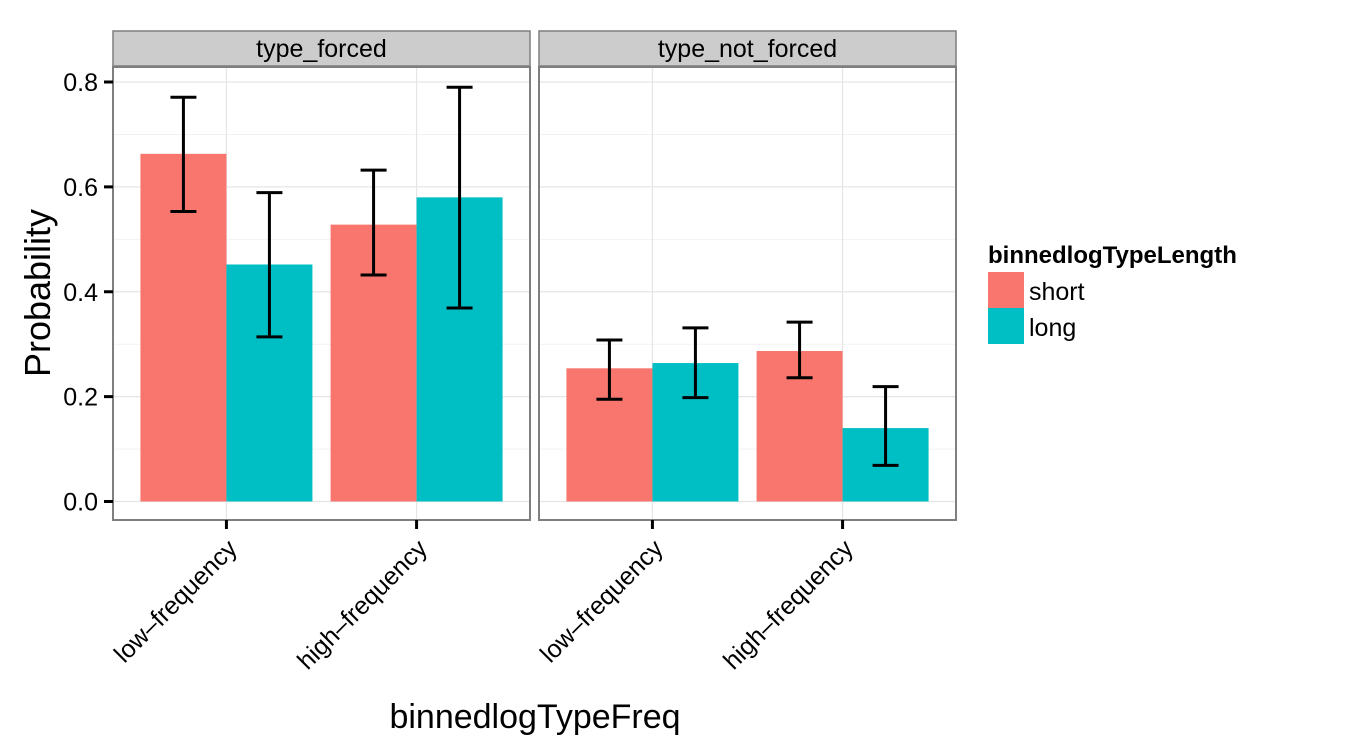 The height and width of the screenshot is (750, 1350). What do you see at coordinates (1112, 255) in the screenshot?
I see `legend-title: binnedlogTypeLength` at bounding box center [1112, 255].